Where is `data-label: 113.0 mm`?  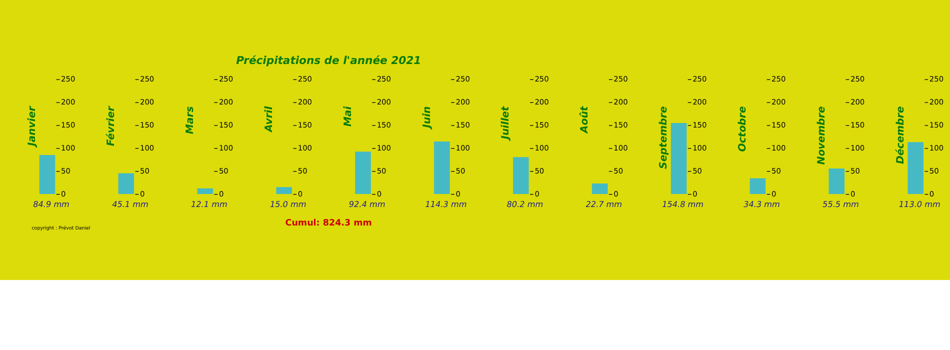
data-label: 113.0 mm is located at coordinates (919, 203).